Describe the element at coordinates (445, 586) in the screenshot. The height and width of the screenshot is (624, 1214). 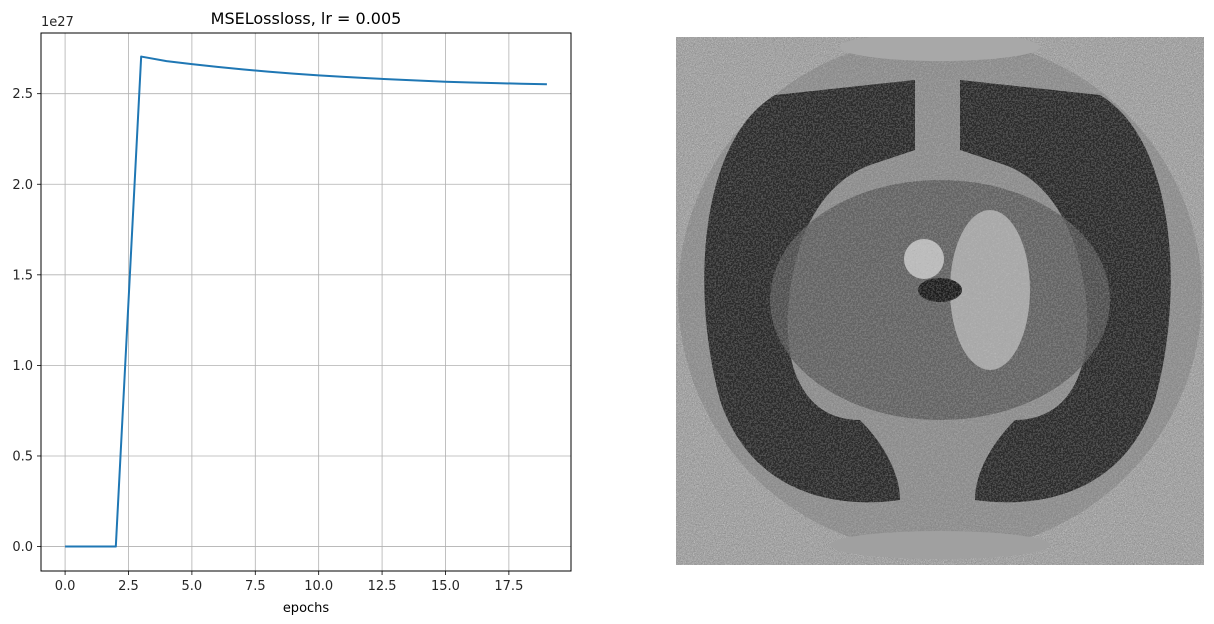
I see `x-tick-label: 15.0` at that location.